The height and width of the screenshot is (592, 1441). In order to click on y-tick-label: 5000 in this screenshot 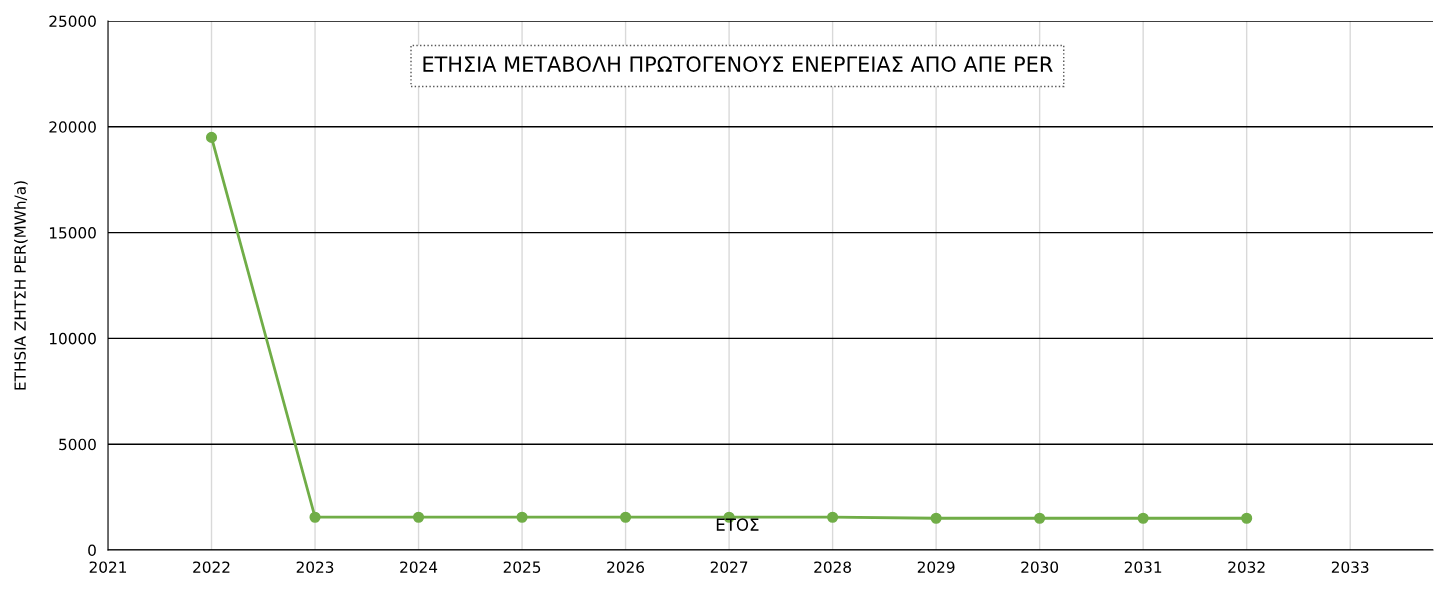, I will do `click(77, 444)`.